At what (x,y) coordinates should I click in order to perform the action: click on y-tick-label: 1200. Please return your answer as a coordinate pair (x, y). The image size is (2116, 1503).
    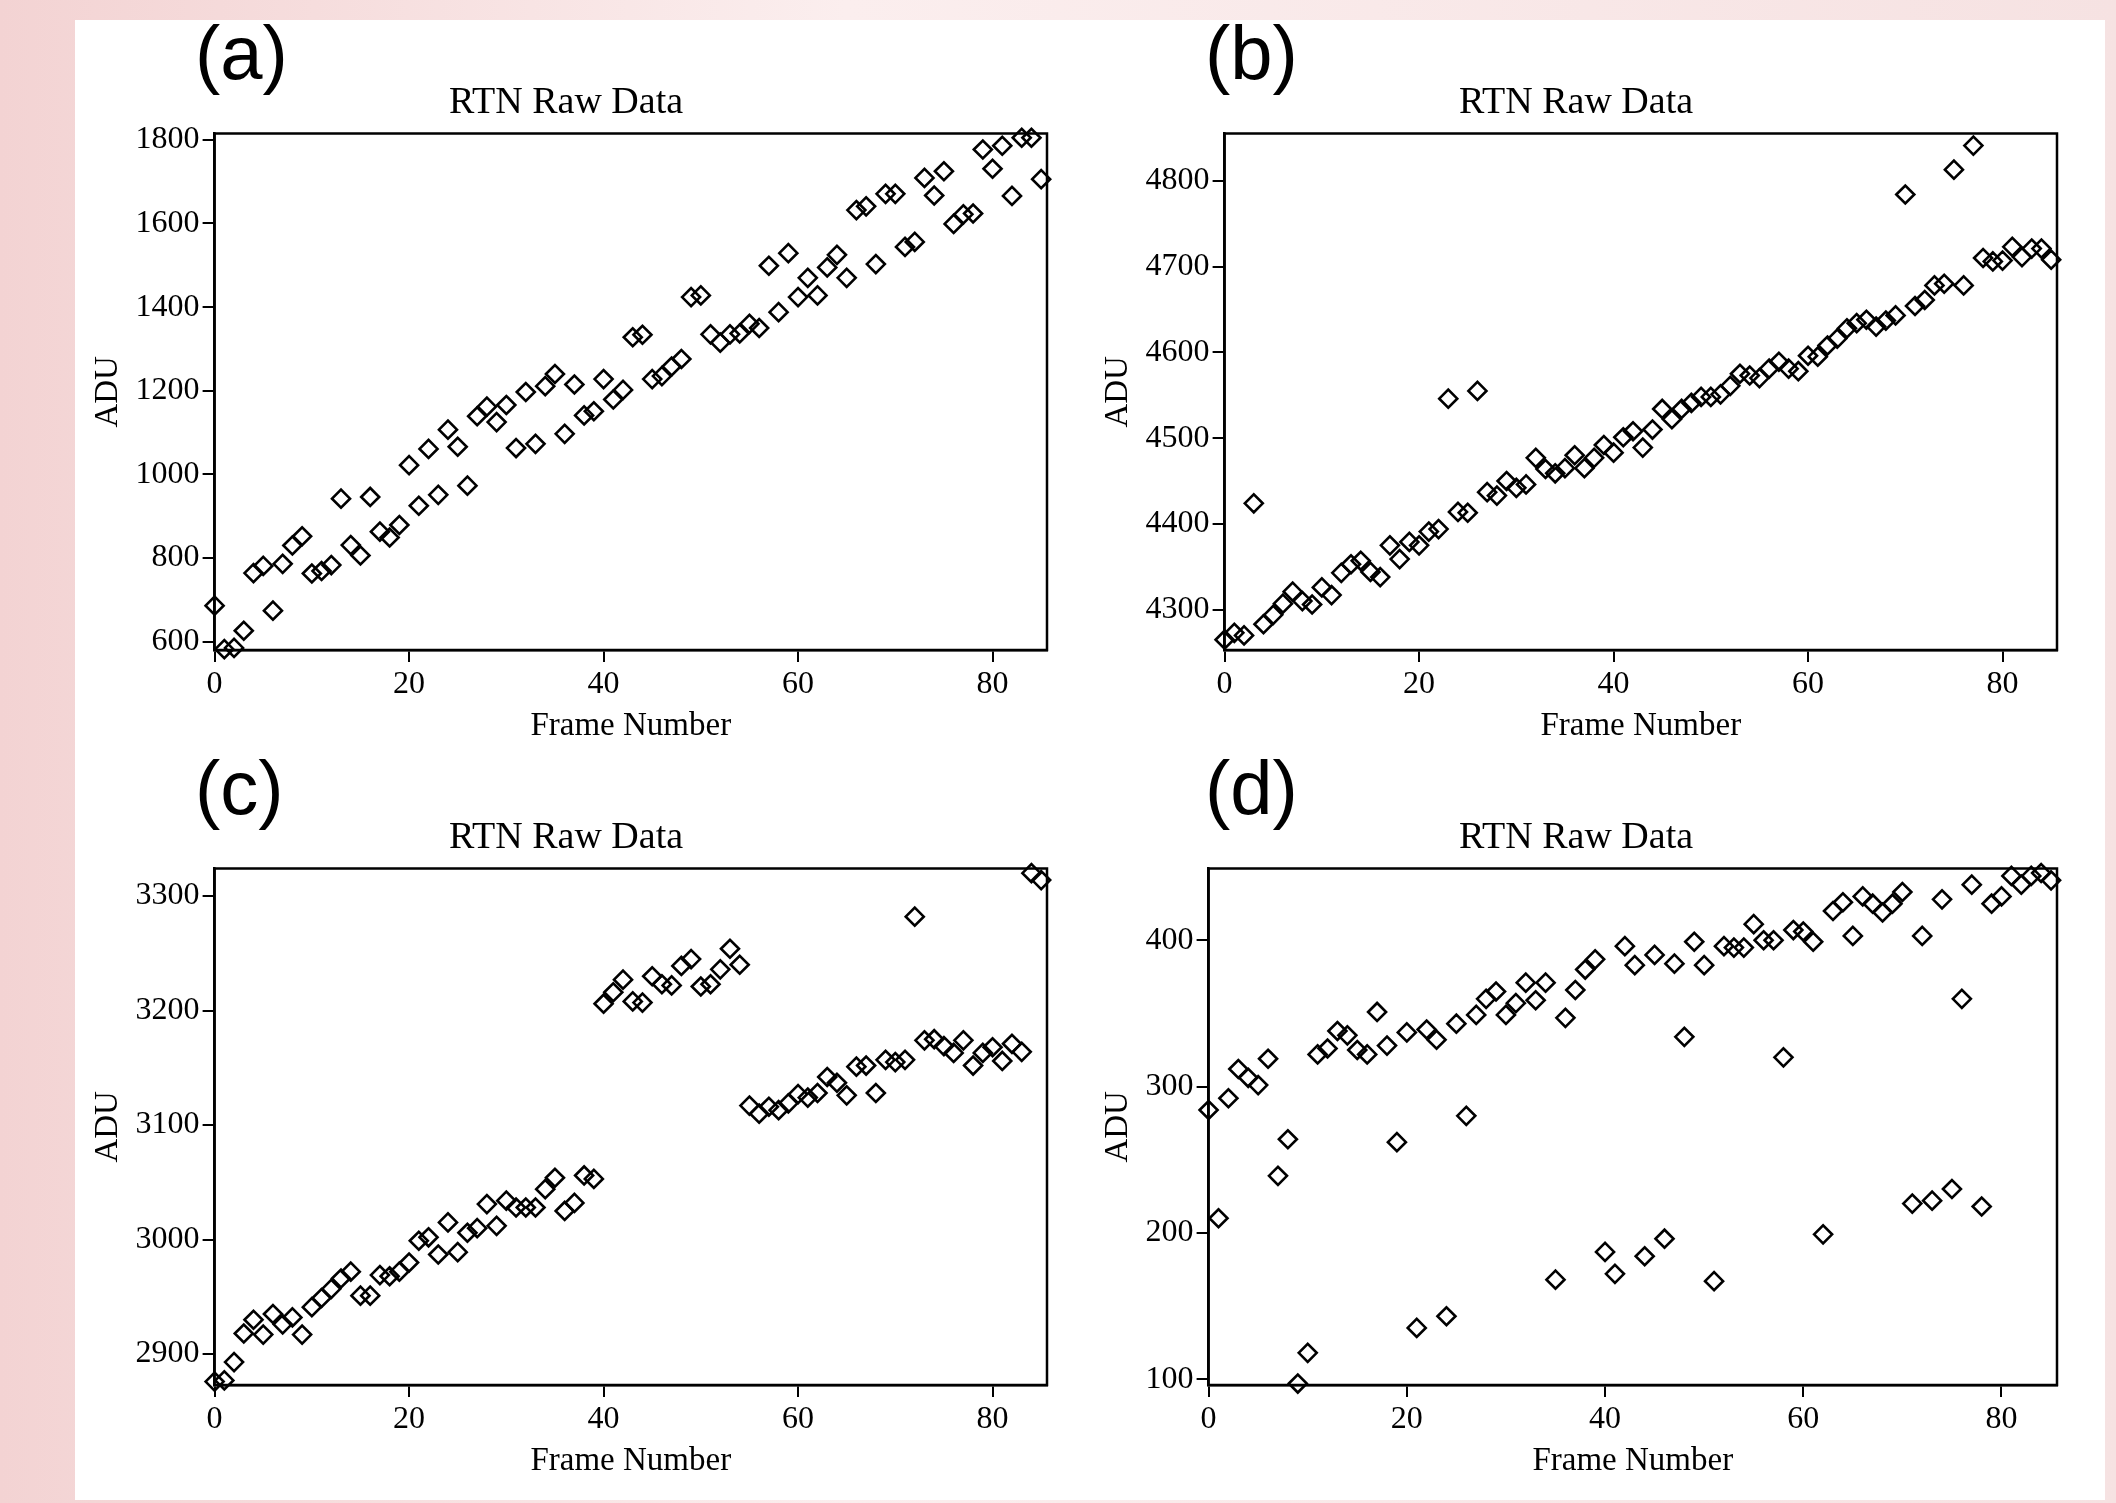
    Looking at the image, I should click on (167, 388).